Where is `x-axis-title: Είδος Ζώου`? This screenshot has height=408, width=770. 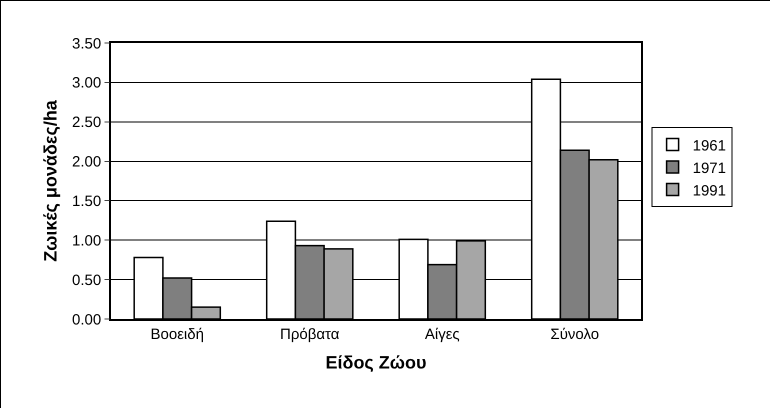 x-axis-title: Είδος Ζώου is located at coordinates (376, 362).